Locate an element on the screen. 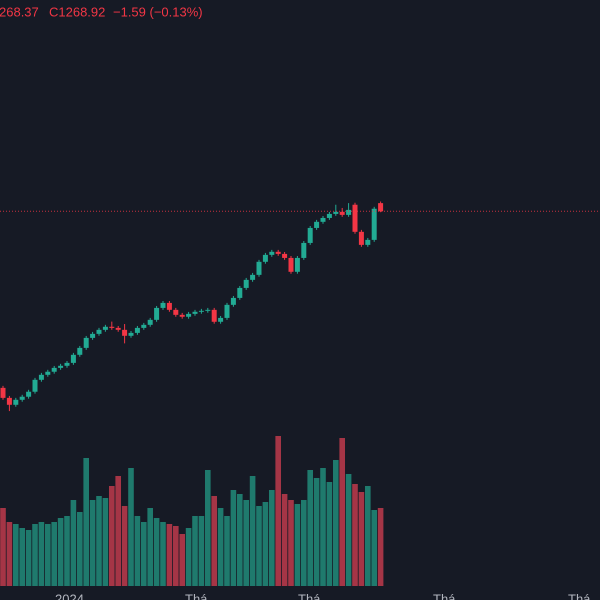 This screenshot has width=600, height=600. header-change: −1.59 (−0.13%) is located at coordinates (158, 11).